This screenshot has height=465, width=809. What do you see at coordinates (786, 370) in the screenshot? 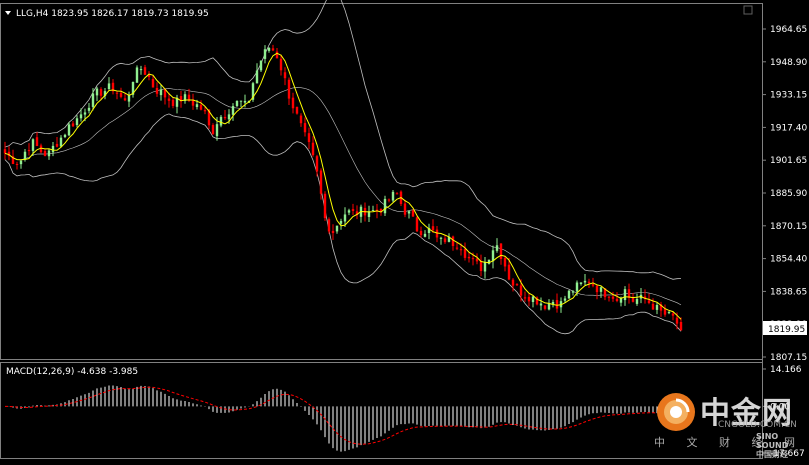
I see `macd-tick-label: 14.166` at bounding box center [786, 370].